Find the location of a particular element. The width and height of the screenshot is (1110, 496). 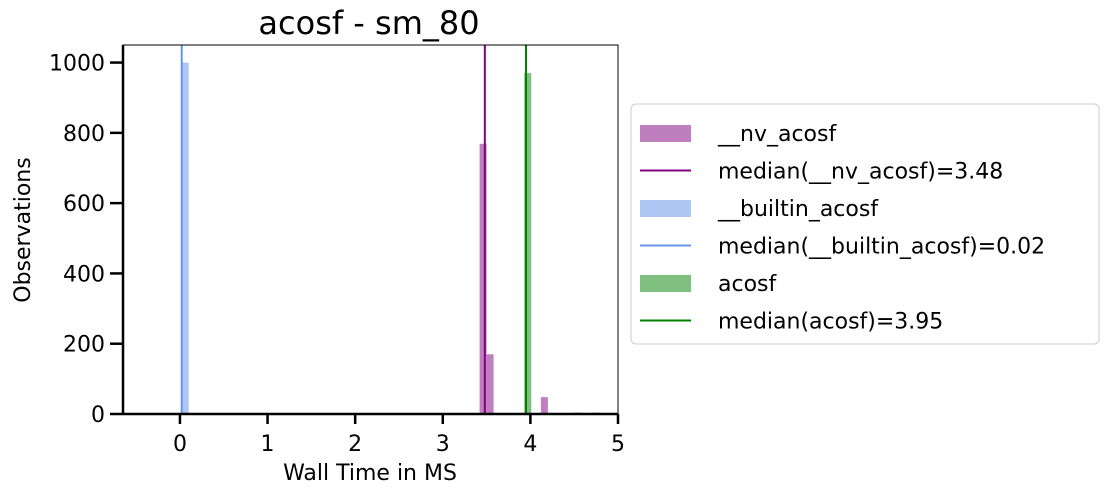

x-tick-label: 3 is located at coordinates (443, 444).